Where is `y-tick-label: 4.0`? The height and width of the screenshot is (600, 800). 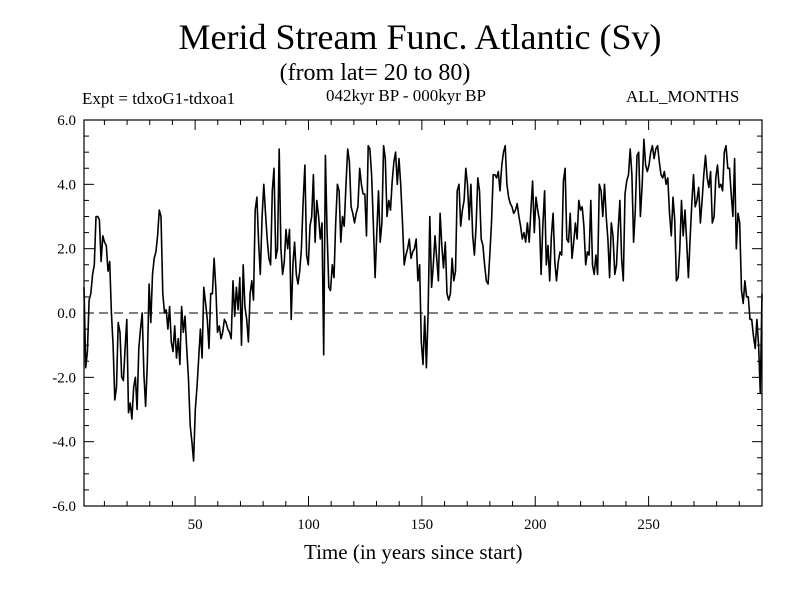
y-tick-label: 4.0 is located at coordinates (66, 185).